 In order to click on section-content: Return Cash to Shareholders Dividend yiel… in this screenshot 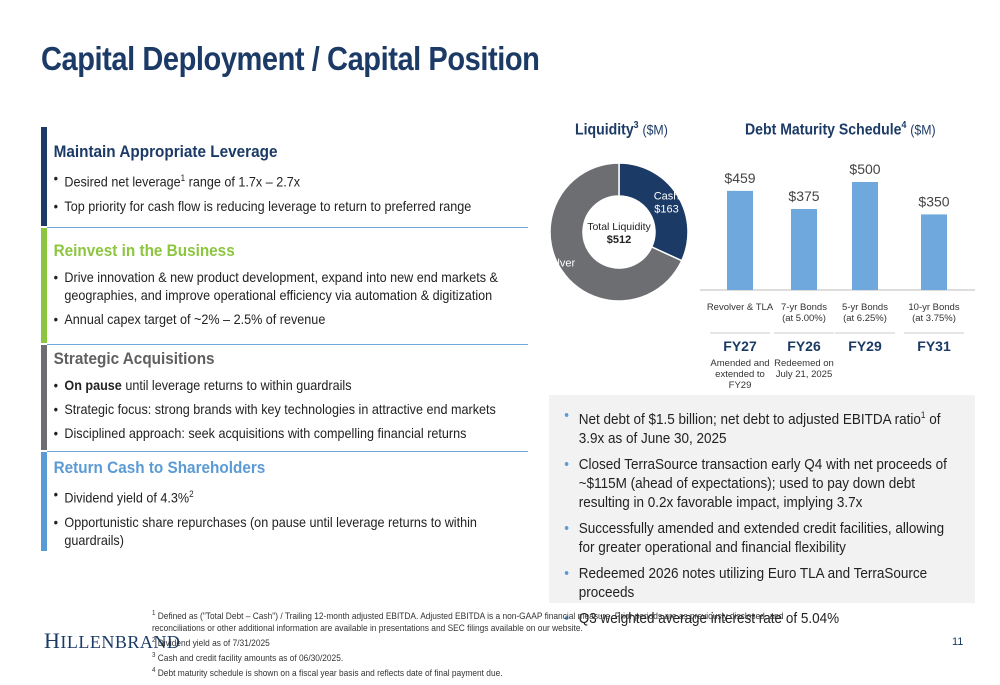, I will do `click(284, 503)`.